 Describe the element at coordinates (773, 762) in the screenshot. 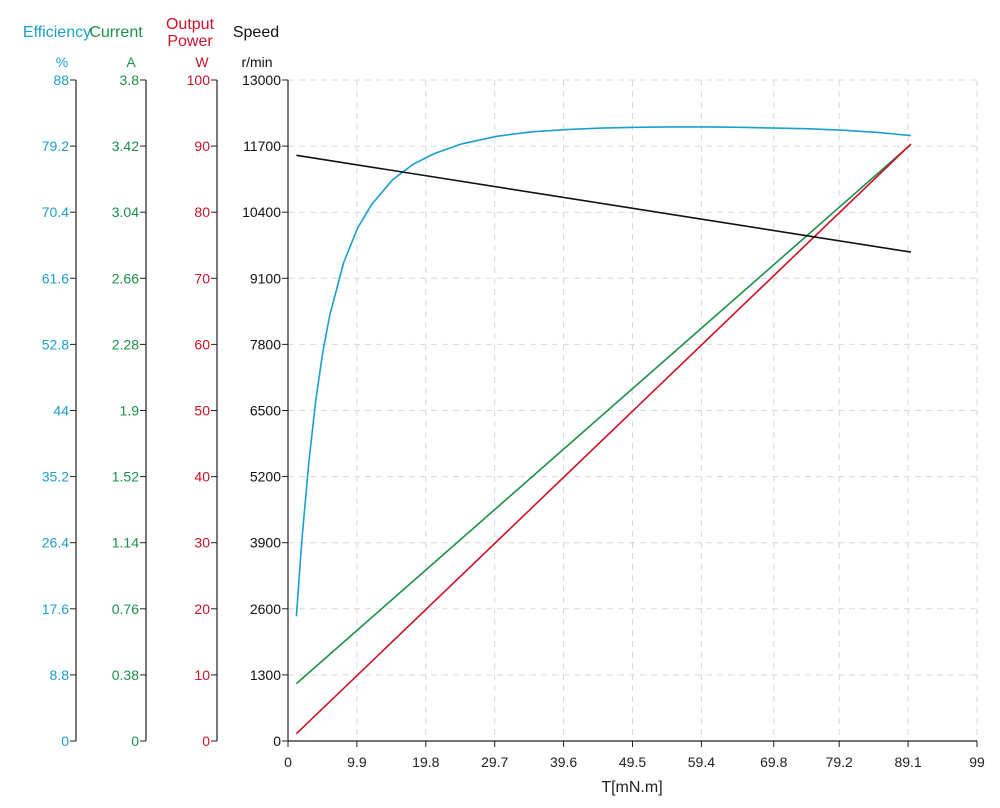

I see `x-tick-label: 69.8` at that location.